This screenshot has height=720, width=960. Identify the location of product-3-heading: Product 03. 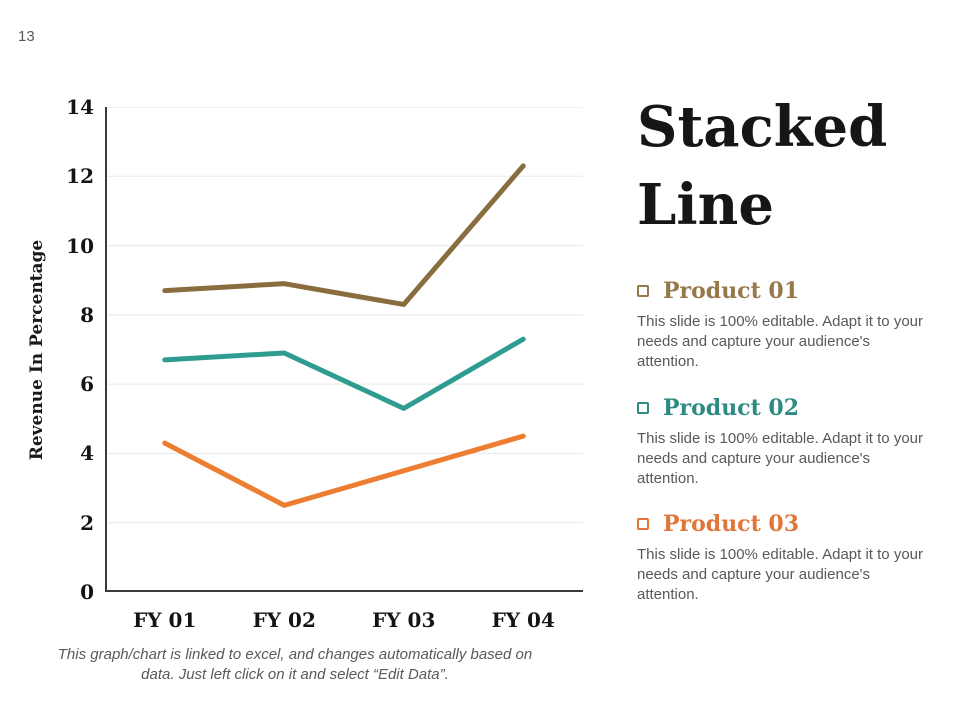
(787, 524).